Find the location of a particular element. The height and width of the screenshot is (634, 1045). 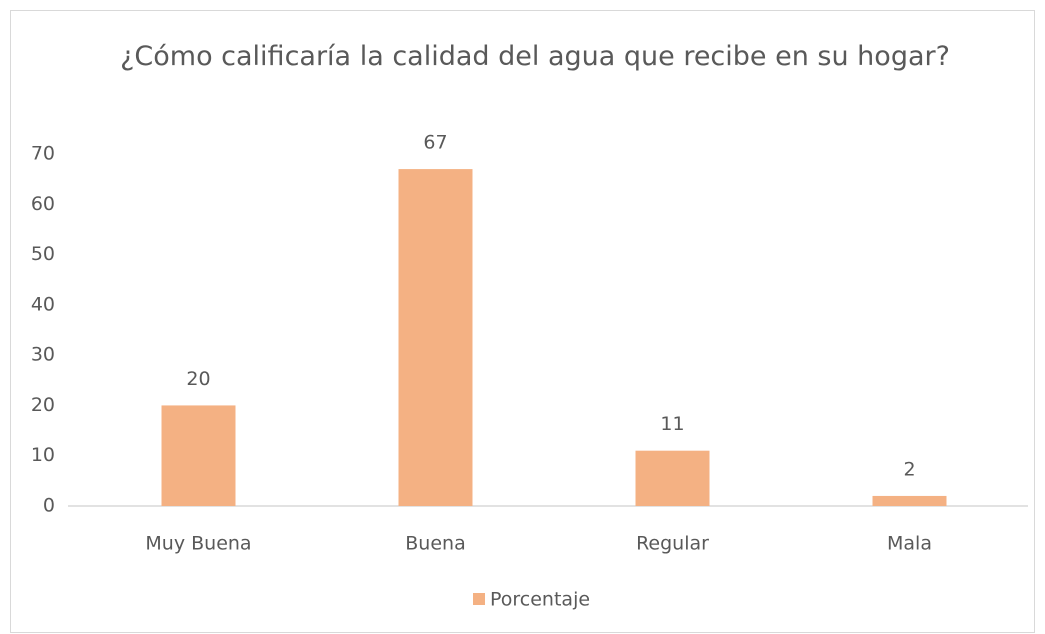

y-tick-label: 60 is located at coordinates (43, 204).